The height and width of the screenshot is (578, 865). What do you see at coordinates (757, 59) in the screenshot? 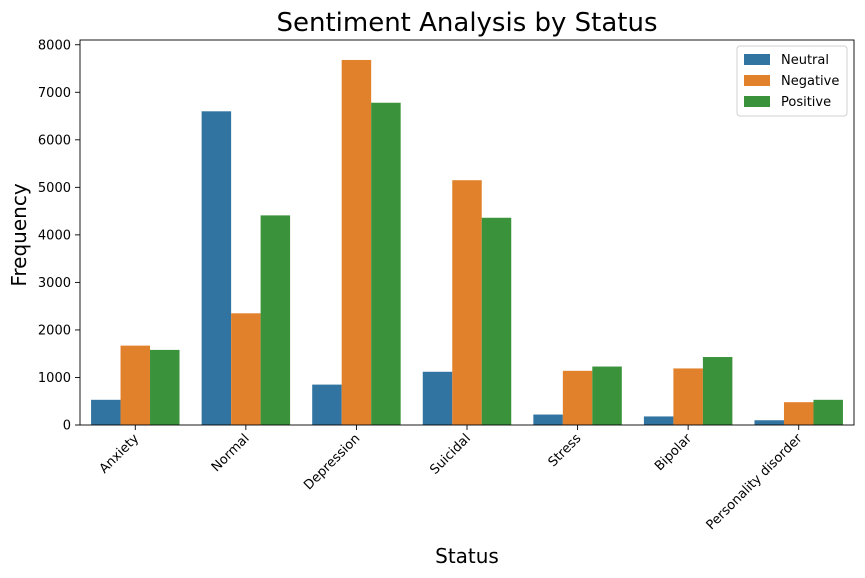
I see `legend-swatch-neutral` at bounding box center [757, 59].